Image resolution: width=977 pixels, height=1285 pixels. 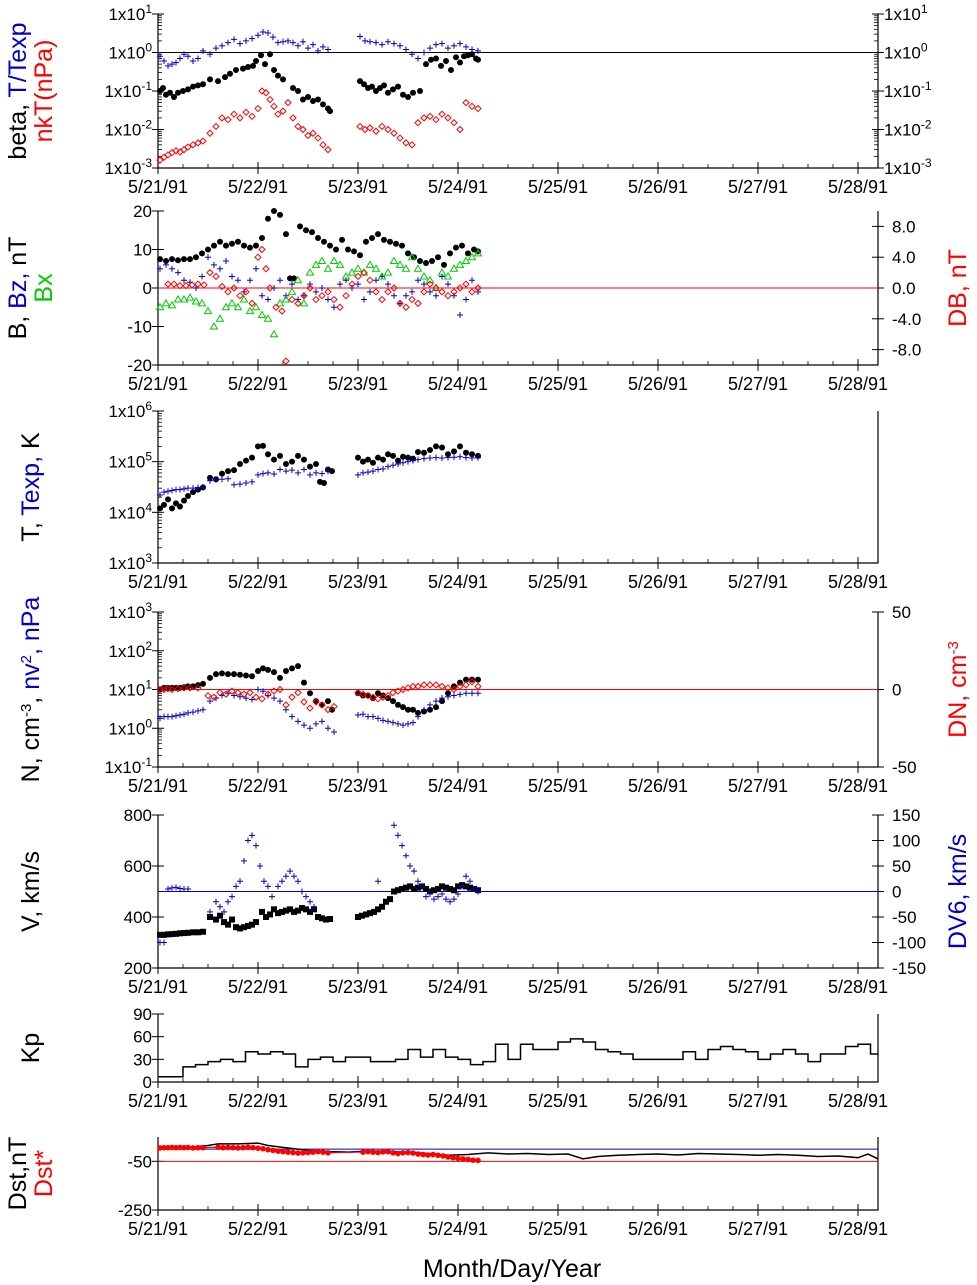 I want to click on y-axis-title: T, Texp, K, so click(x=31, y=487).